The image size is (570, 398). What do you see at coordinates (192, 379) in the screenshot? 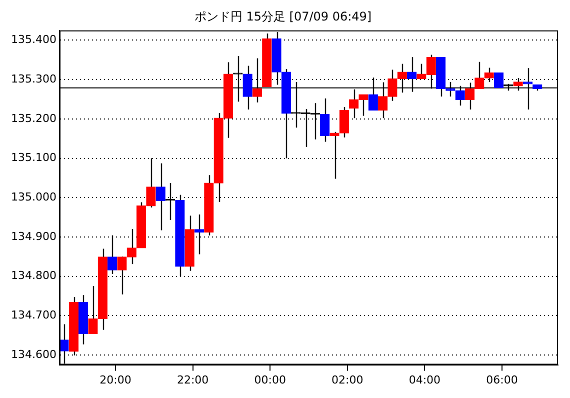
I see `x-tick-label: 22:00` at bounding box center [192, 379].